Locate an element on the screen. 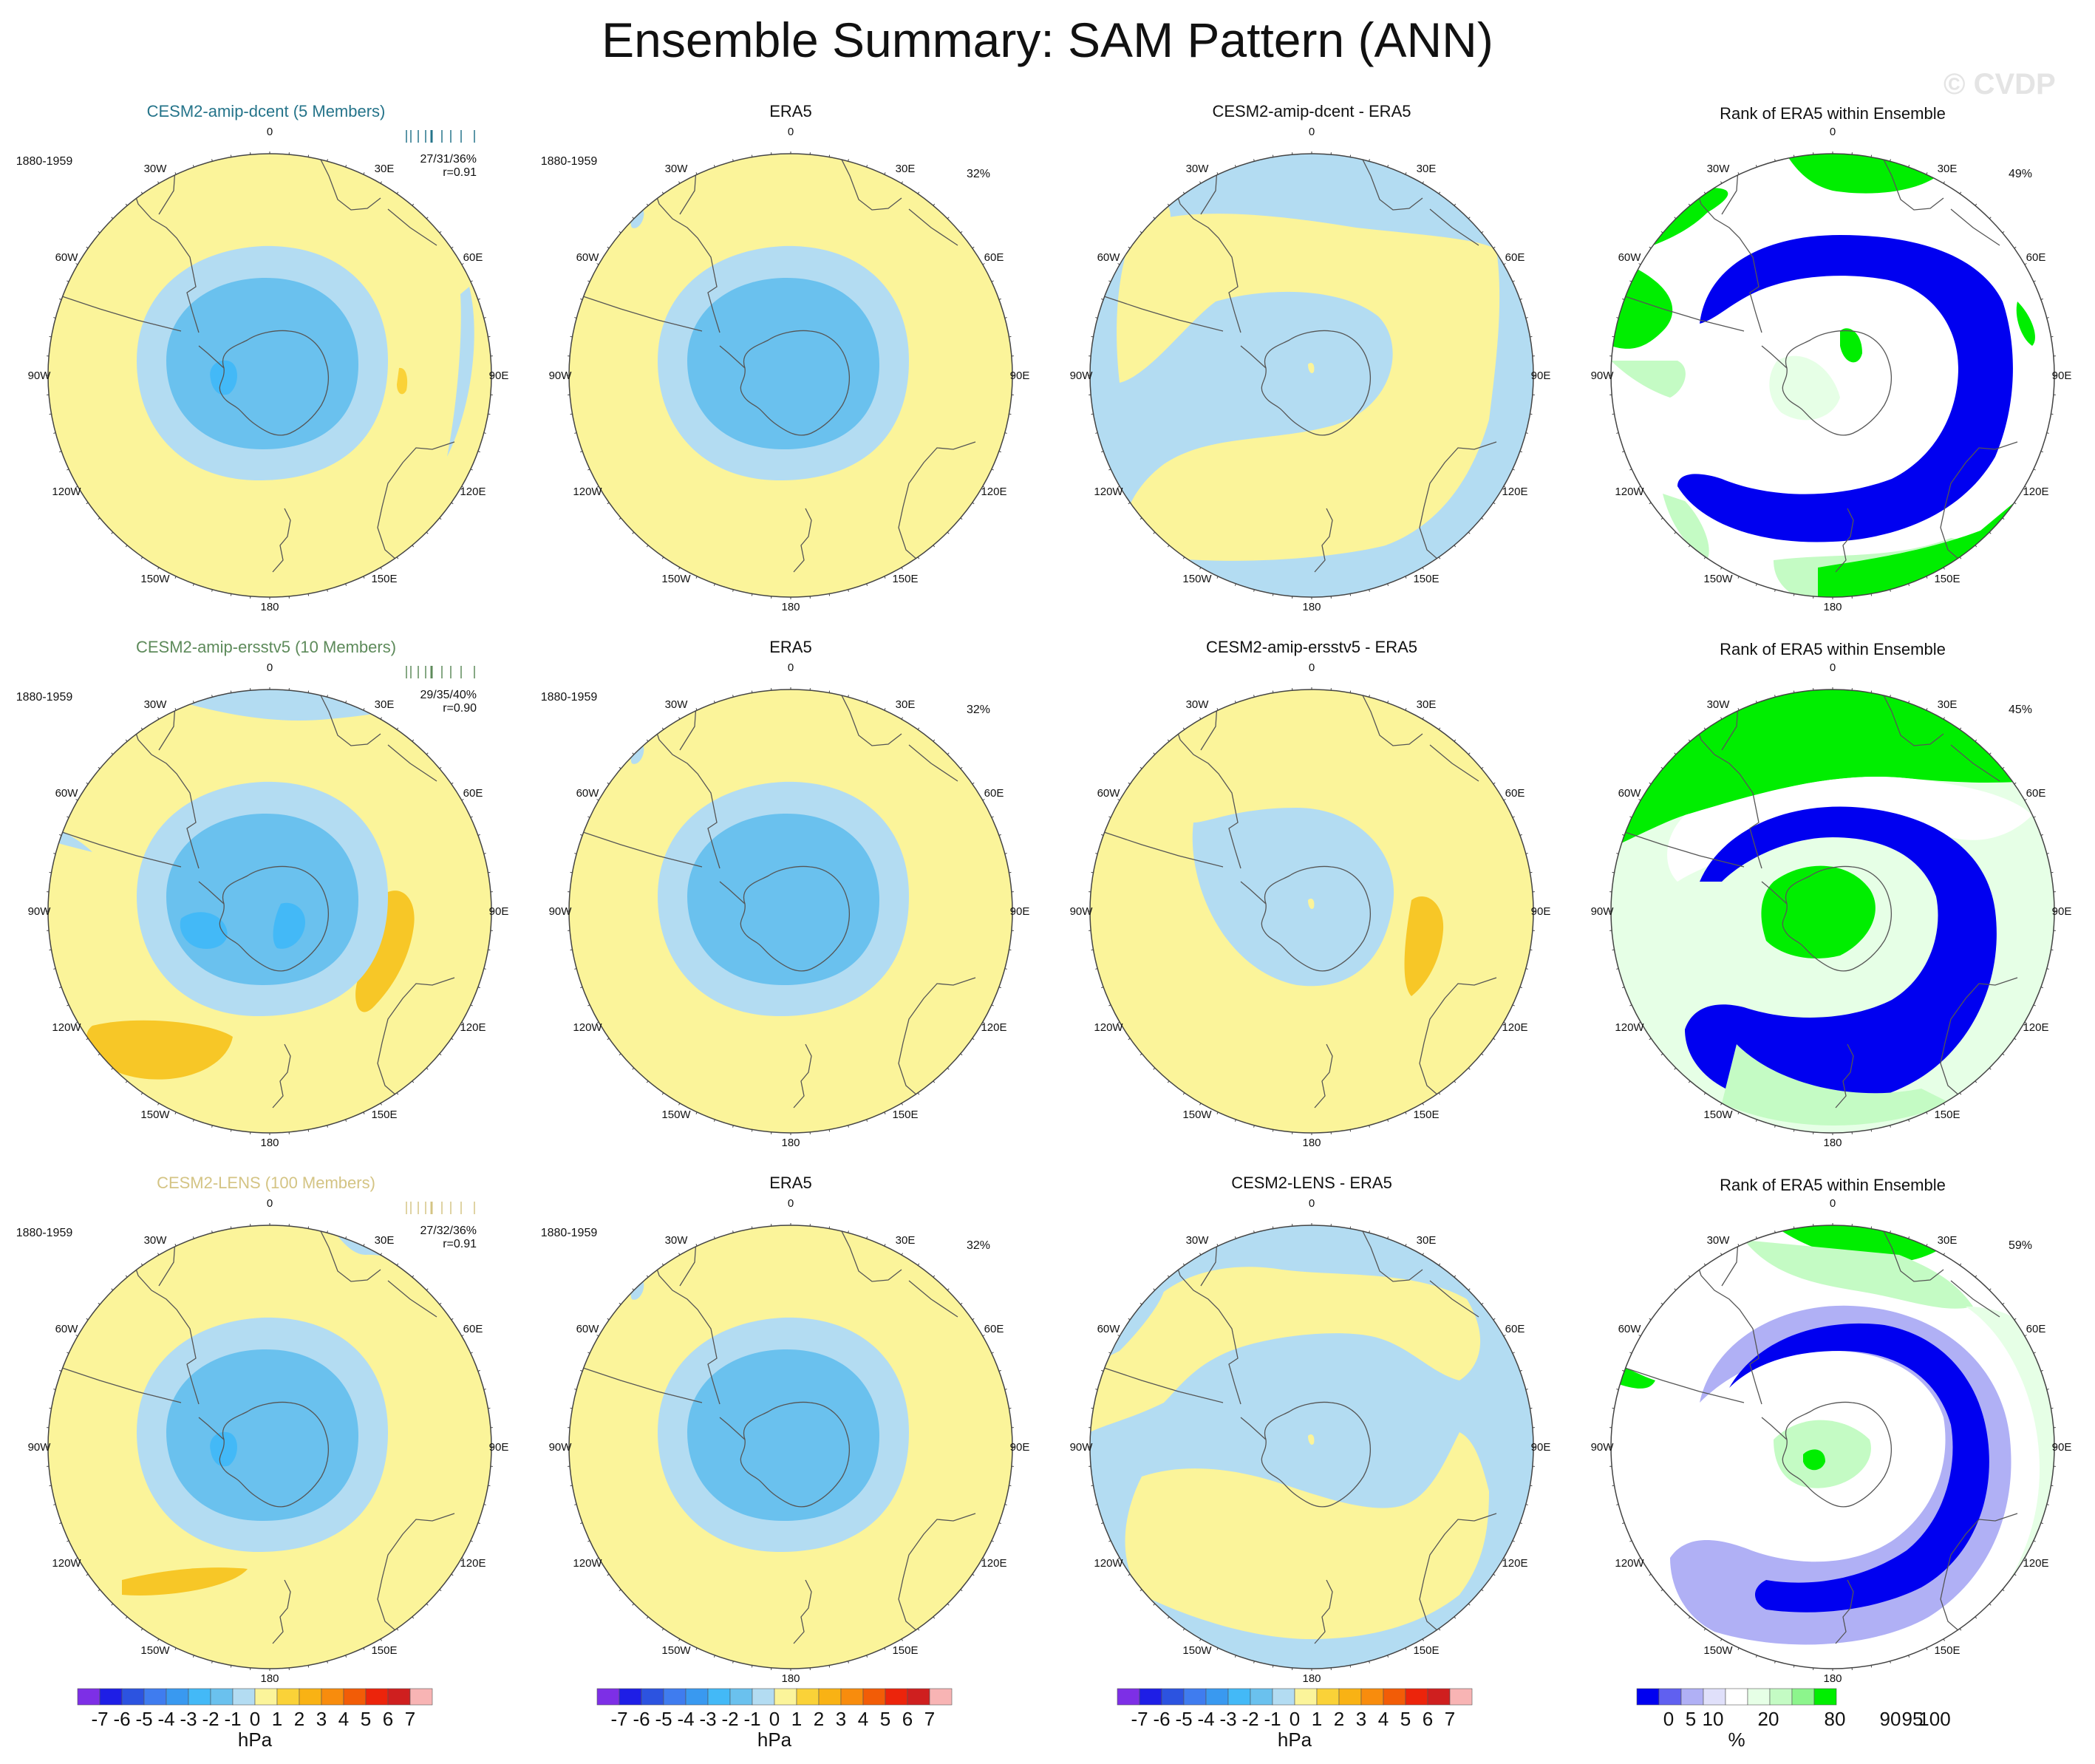 The width and height of the screenshot is (2095, 1764). colorbar-unit: % is located at coordinates (1736, 1740).